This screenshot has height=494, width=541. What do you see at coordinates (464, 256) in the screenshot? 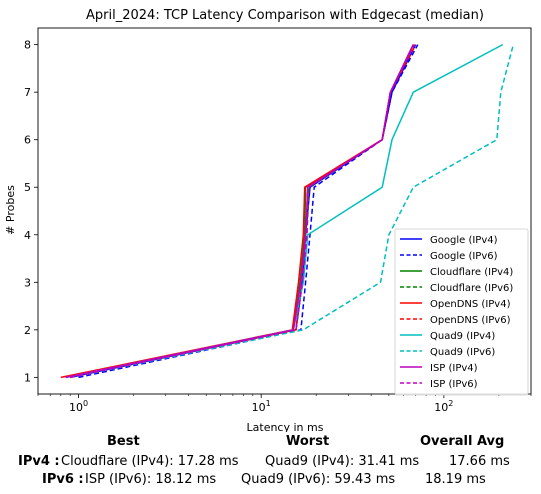
I see `legend-label: Google (IPv6)` at bounding box center [464, 256].